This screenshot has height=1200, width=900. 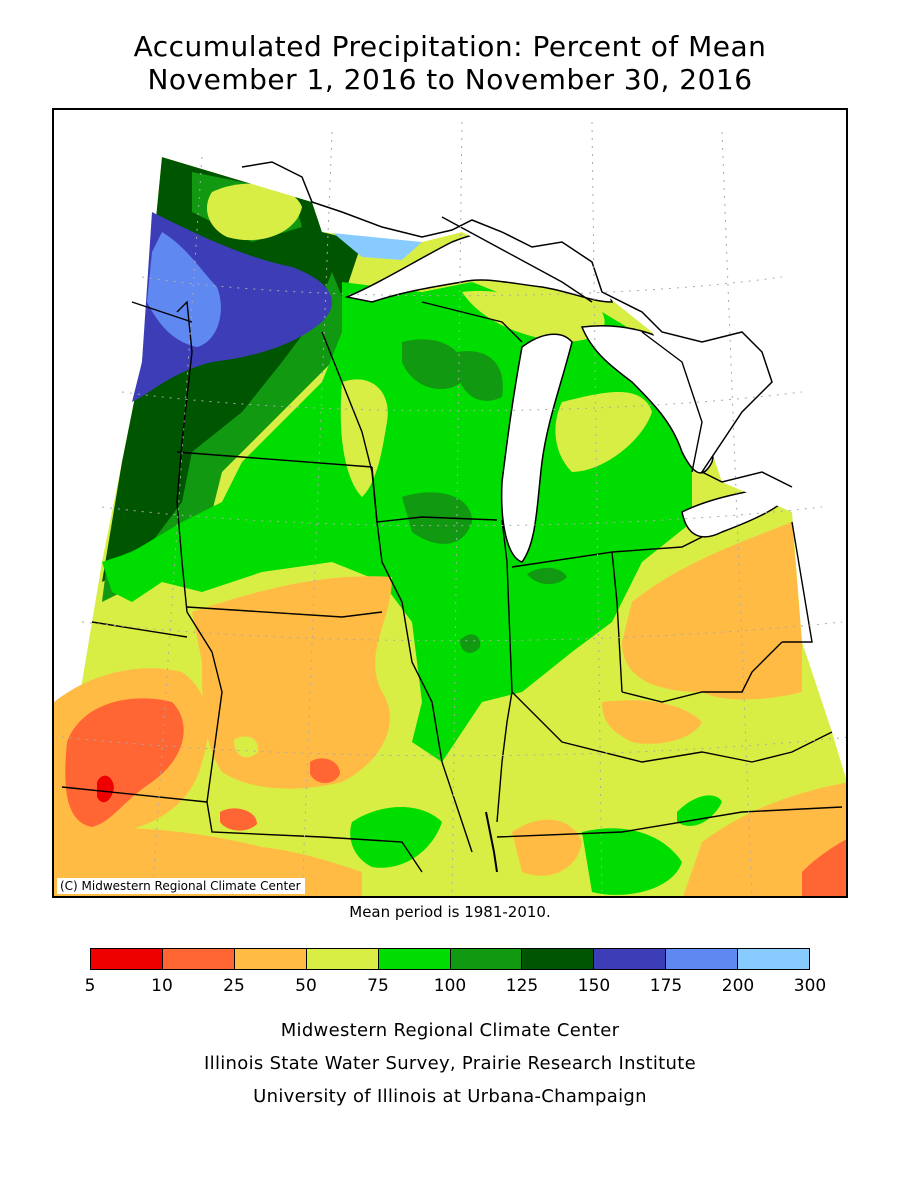 What do you see at coordinates (547, 576) in the screenshot?
I see `contour-100-125-indiana-blob` at bounding box center [547, 576].